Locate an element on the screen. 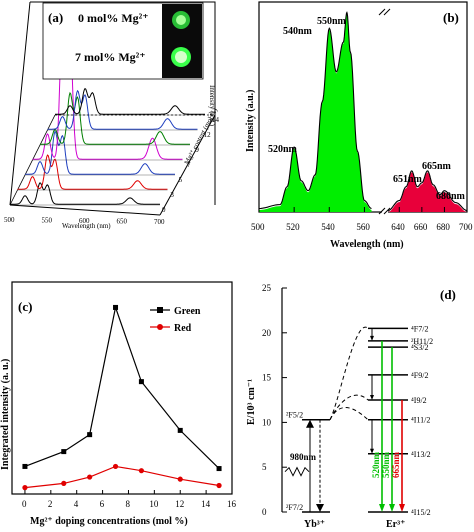 The height and width of the screenshot is (532, 474). d-tick-0: 0 is located at coordinates (264, 512).